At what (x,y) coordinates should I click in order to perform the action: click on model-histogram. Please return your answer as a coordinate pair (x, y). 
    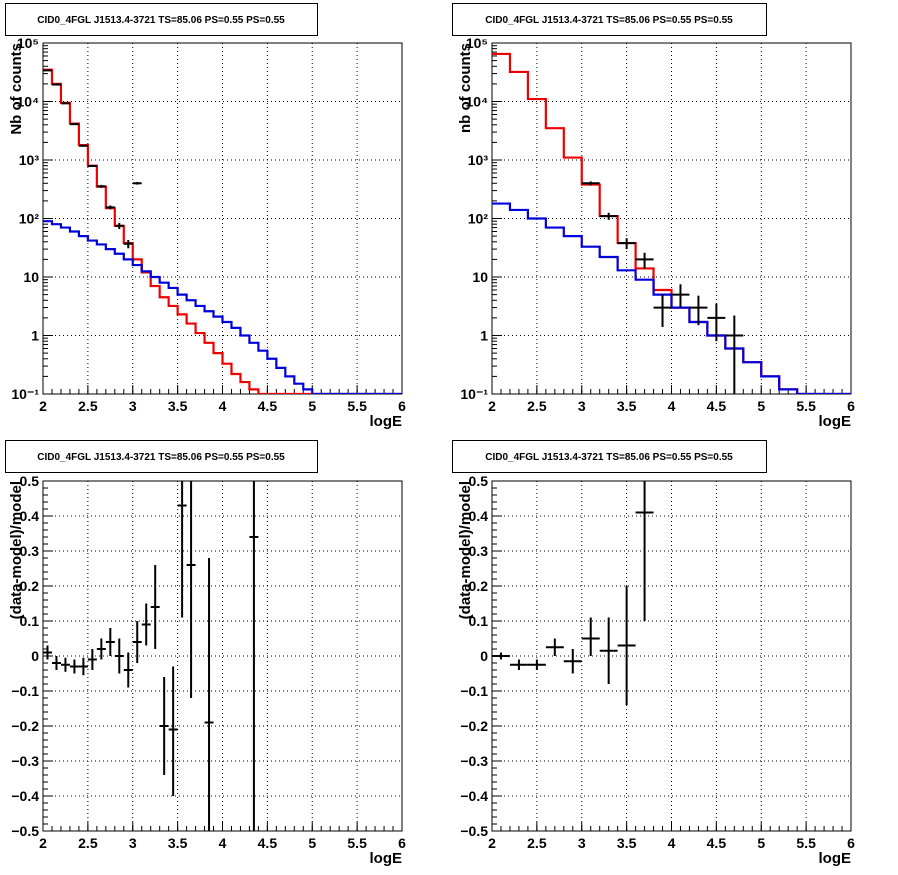
    Looking at the image, I should click on (671, 298).